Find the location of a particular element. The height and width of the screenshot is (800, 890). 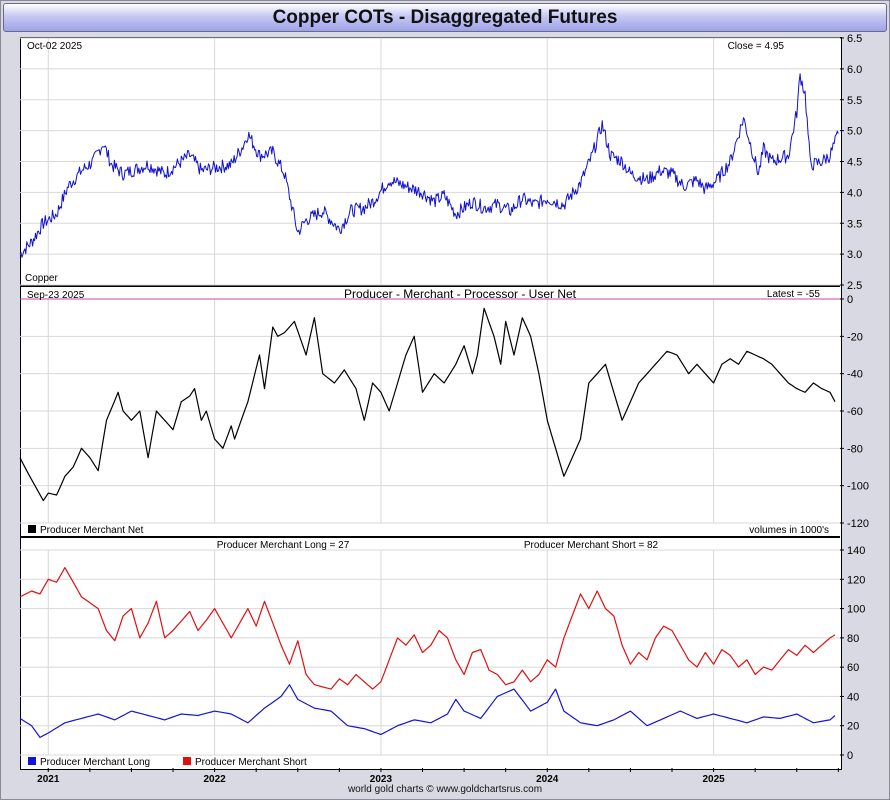

y-tick-label: 140 is located at coordinates (856, 551).